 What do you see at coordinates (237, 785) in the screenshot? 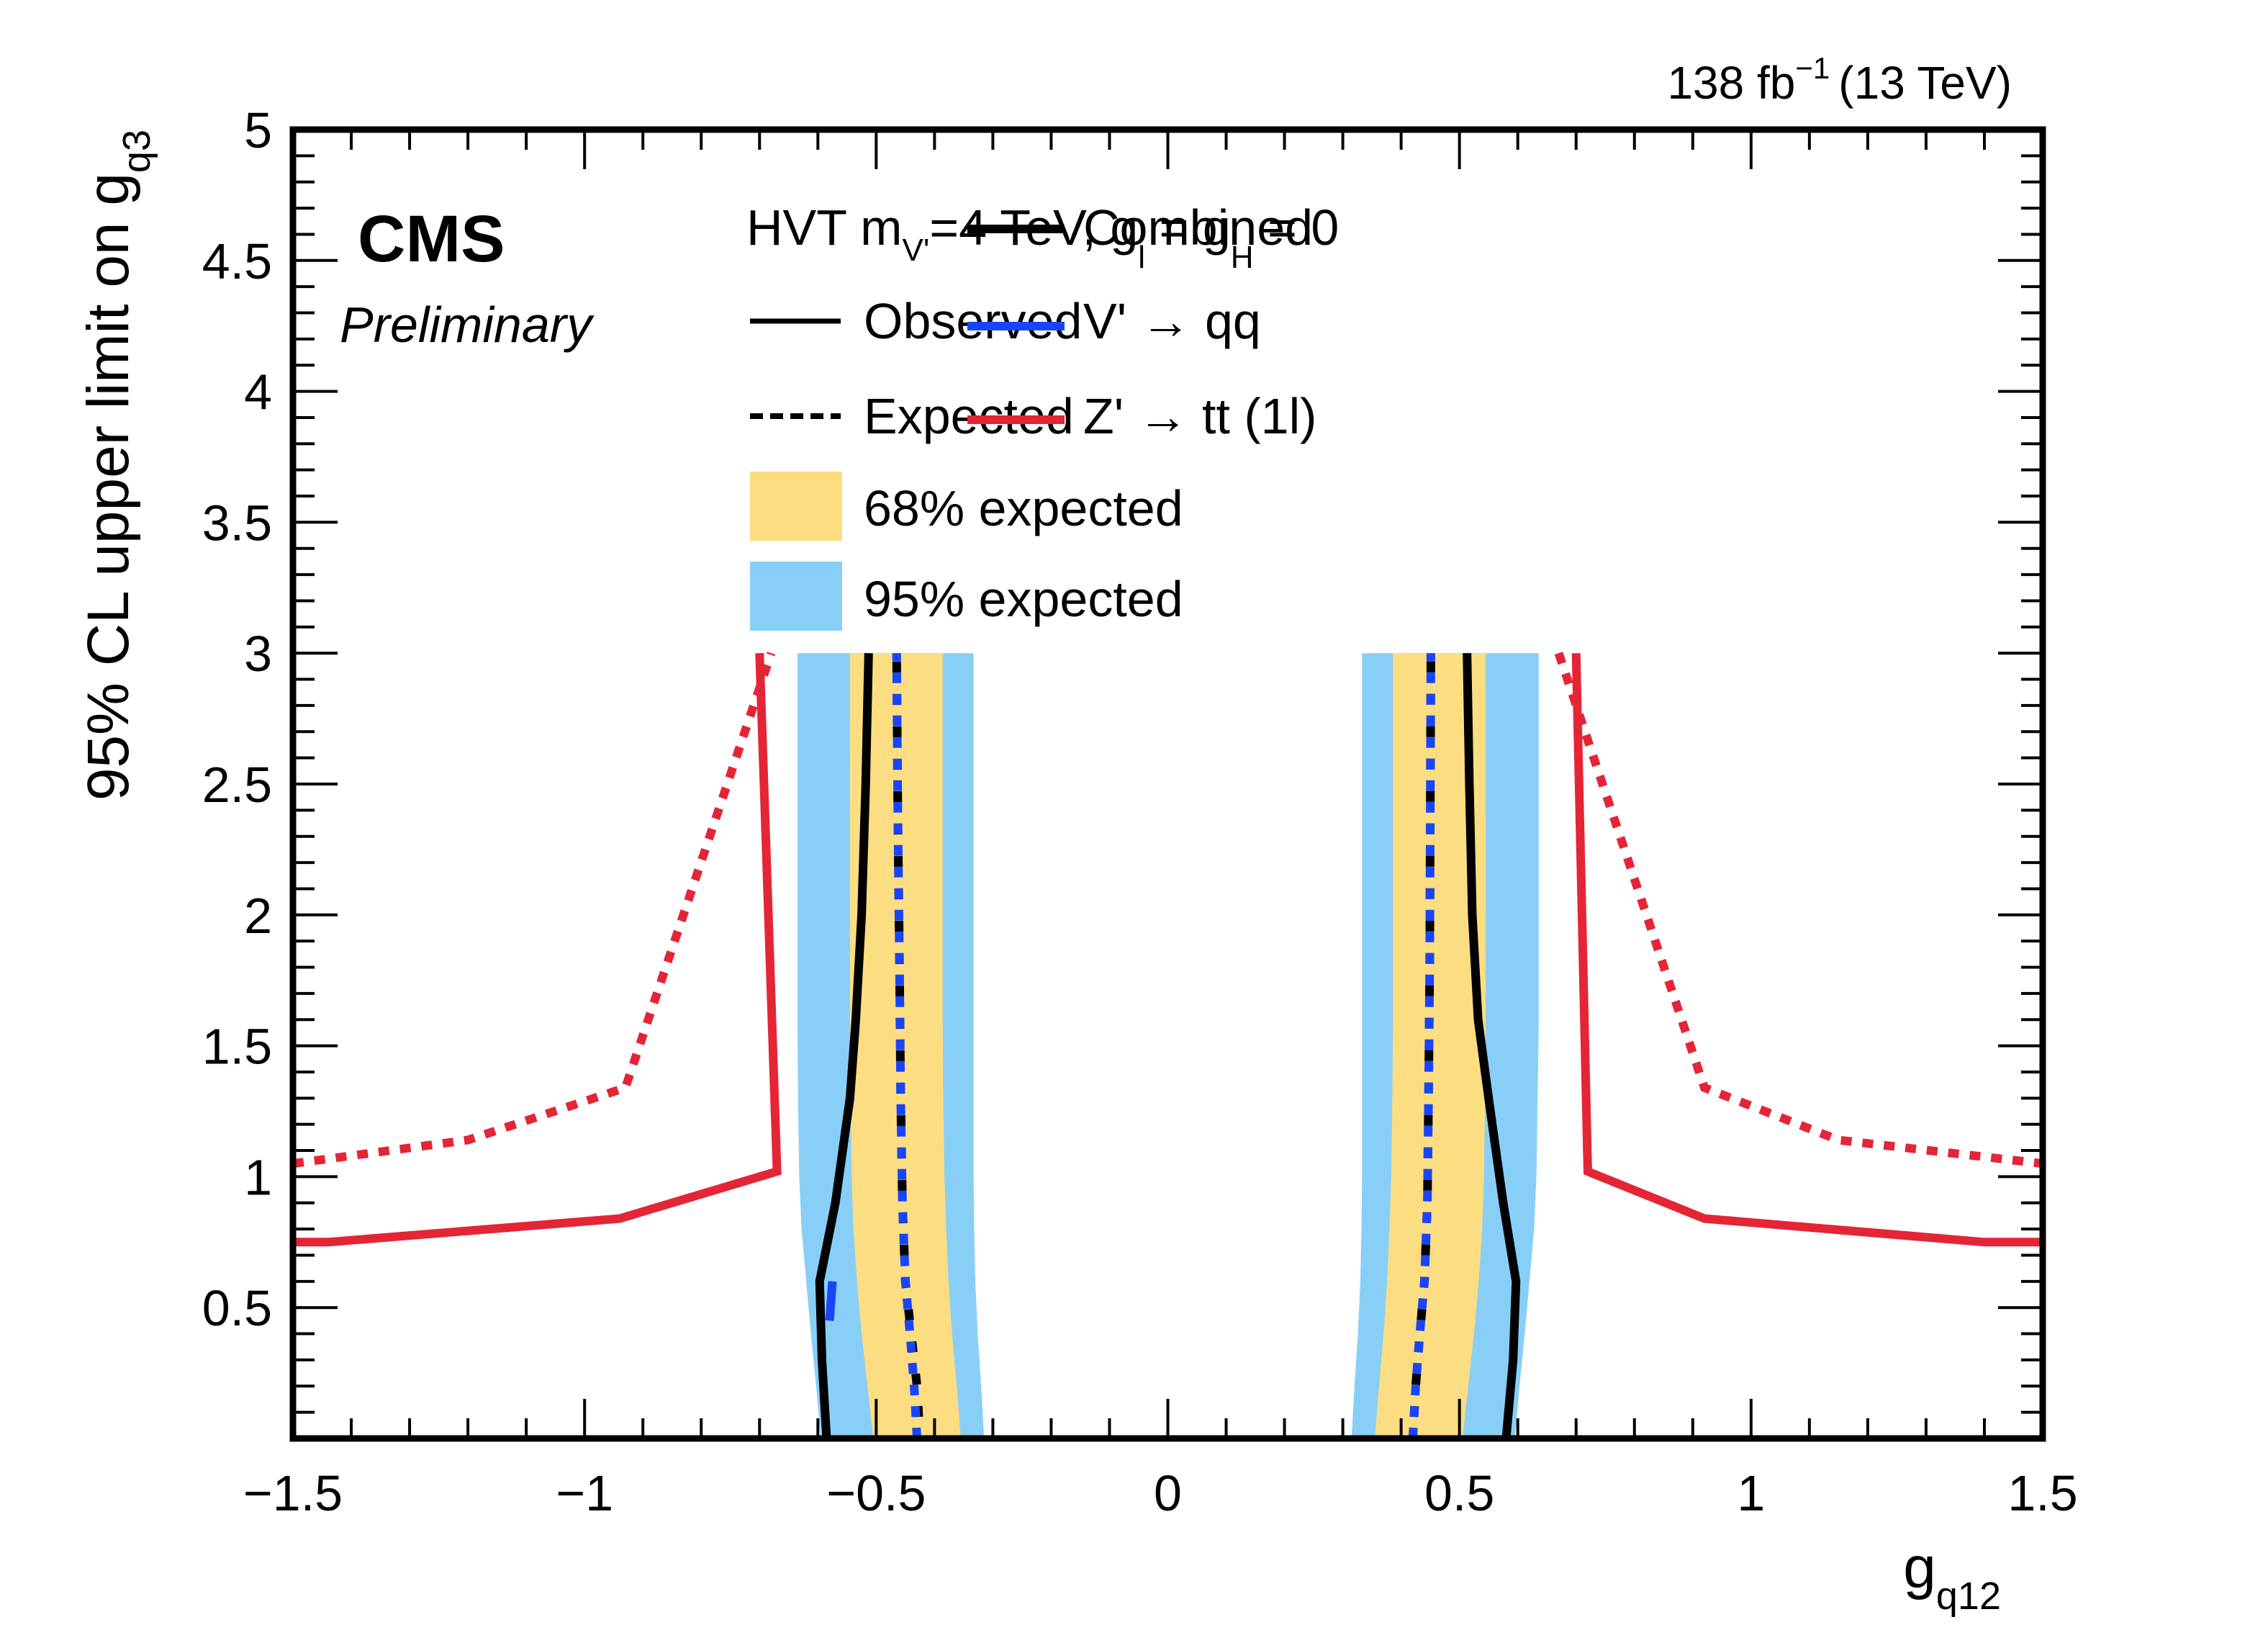
I see `y-tick-label: 2.5` at bounding box center [237, 785].